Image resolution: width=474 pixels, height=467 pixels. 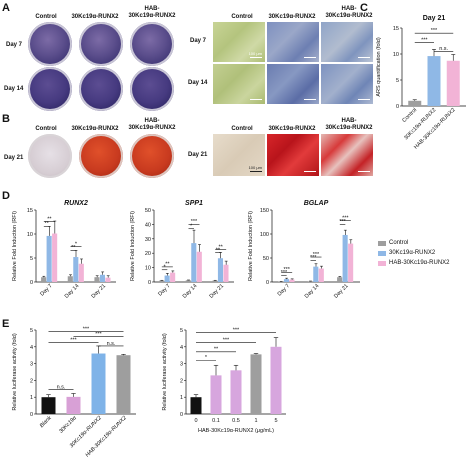 I want to click on micro-runx2-day7, so click(x=293, y=42).